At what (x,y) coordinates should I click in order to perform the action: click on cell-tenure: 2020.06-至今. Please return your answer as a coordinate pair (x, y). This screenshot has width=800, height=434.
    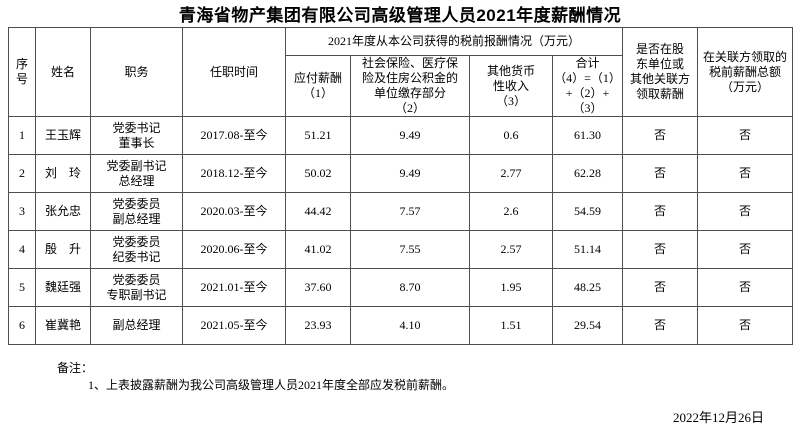
    Looking at the image, I should click on (234, 249).